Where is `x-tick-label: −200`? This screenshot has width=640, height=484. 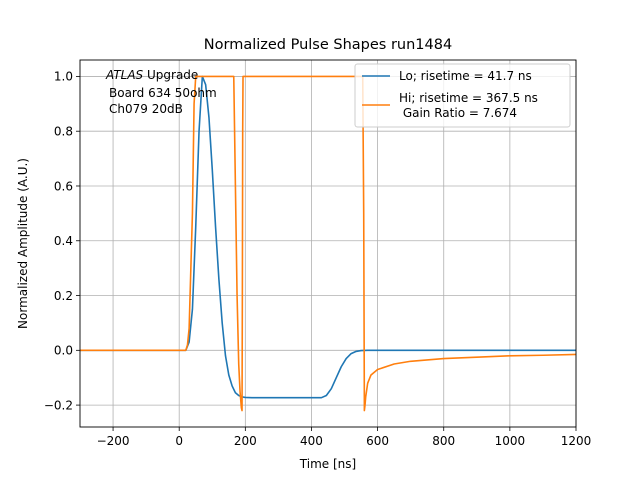 x-tick-label: −200 is located at coordinates (113, 441).